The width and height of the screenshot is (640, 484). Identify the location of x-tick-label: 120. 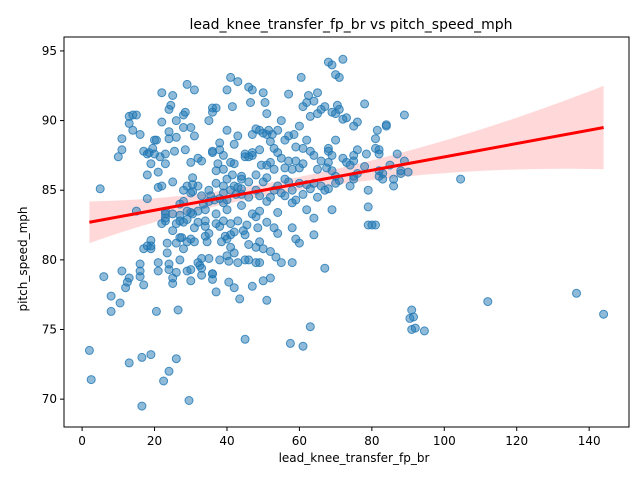
(516, 441).